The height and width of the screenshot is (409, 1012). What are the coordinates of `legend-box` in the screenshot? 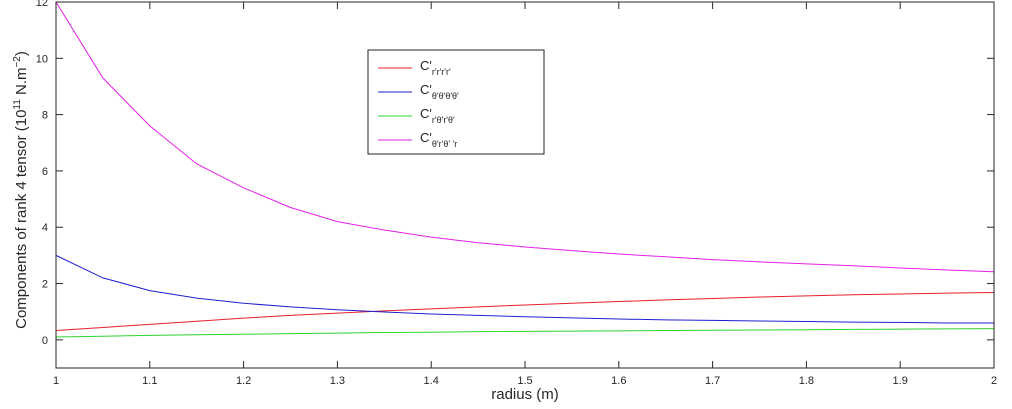 It's located at (456, 102).